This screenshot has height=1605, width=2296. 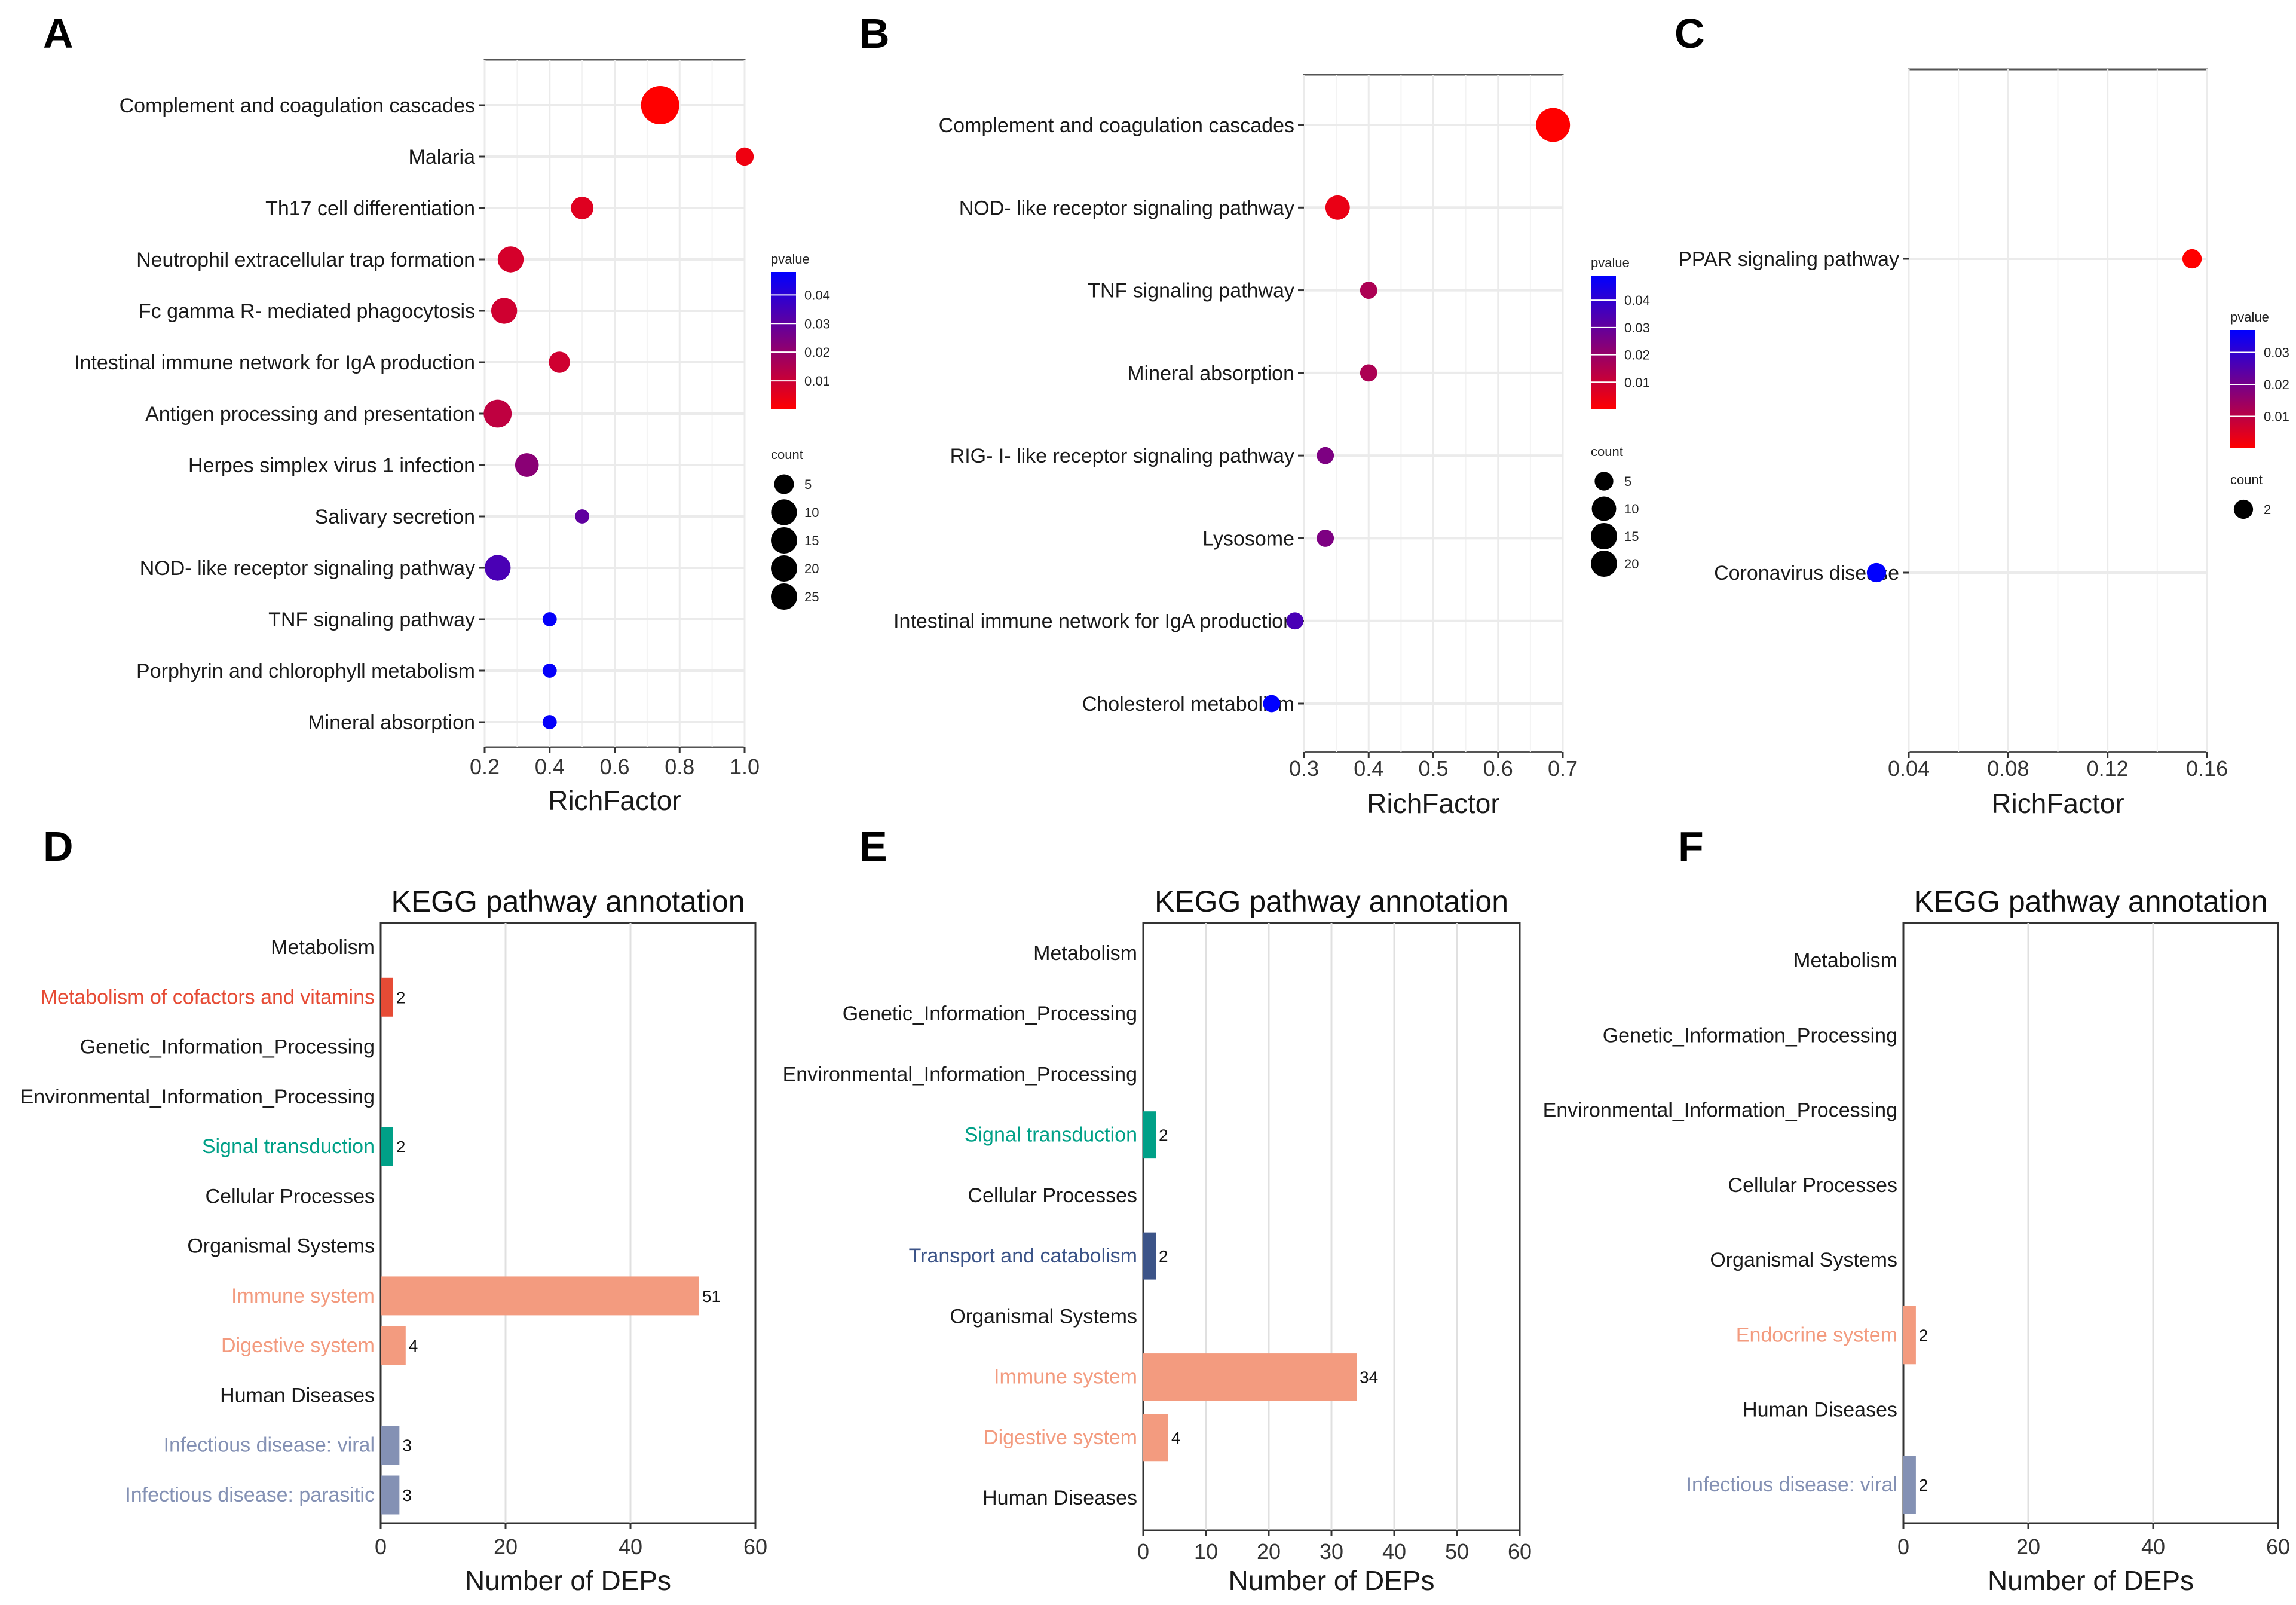 What do you see at coordinates (1791, 1484) in the screenshot?
I see `y-category-label: Infectious disease: viral` at bounding box center [1791, 1484].